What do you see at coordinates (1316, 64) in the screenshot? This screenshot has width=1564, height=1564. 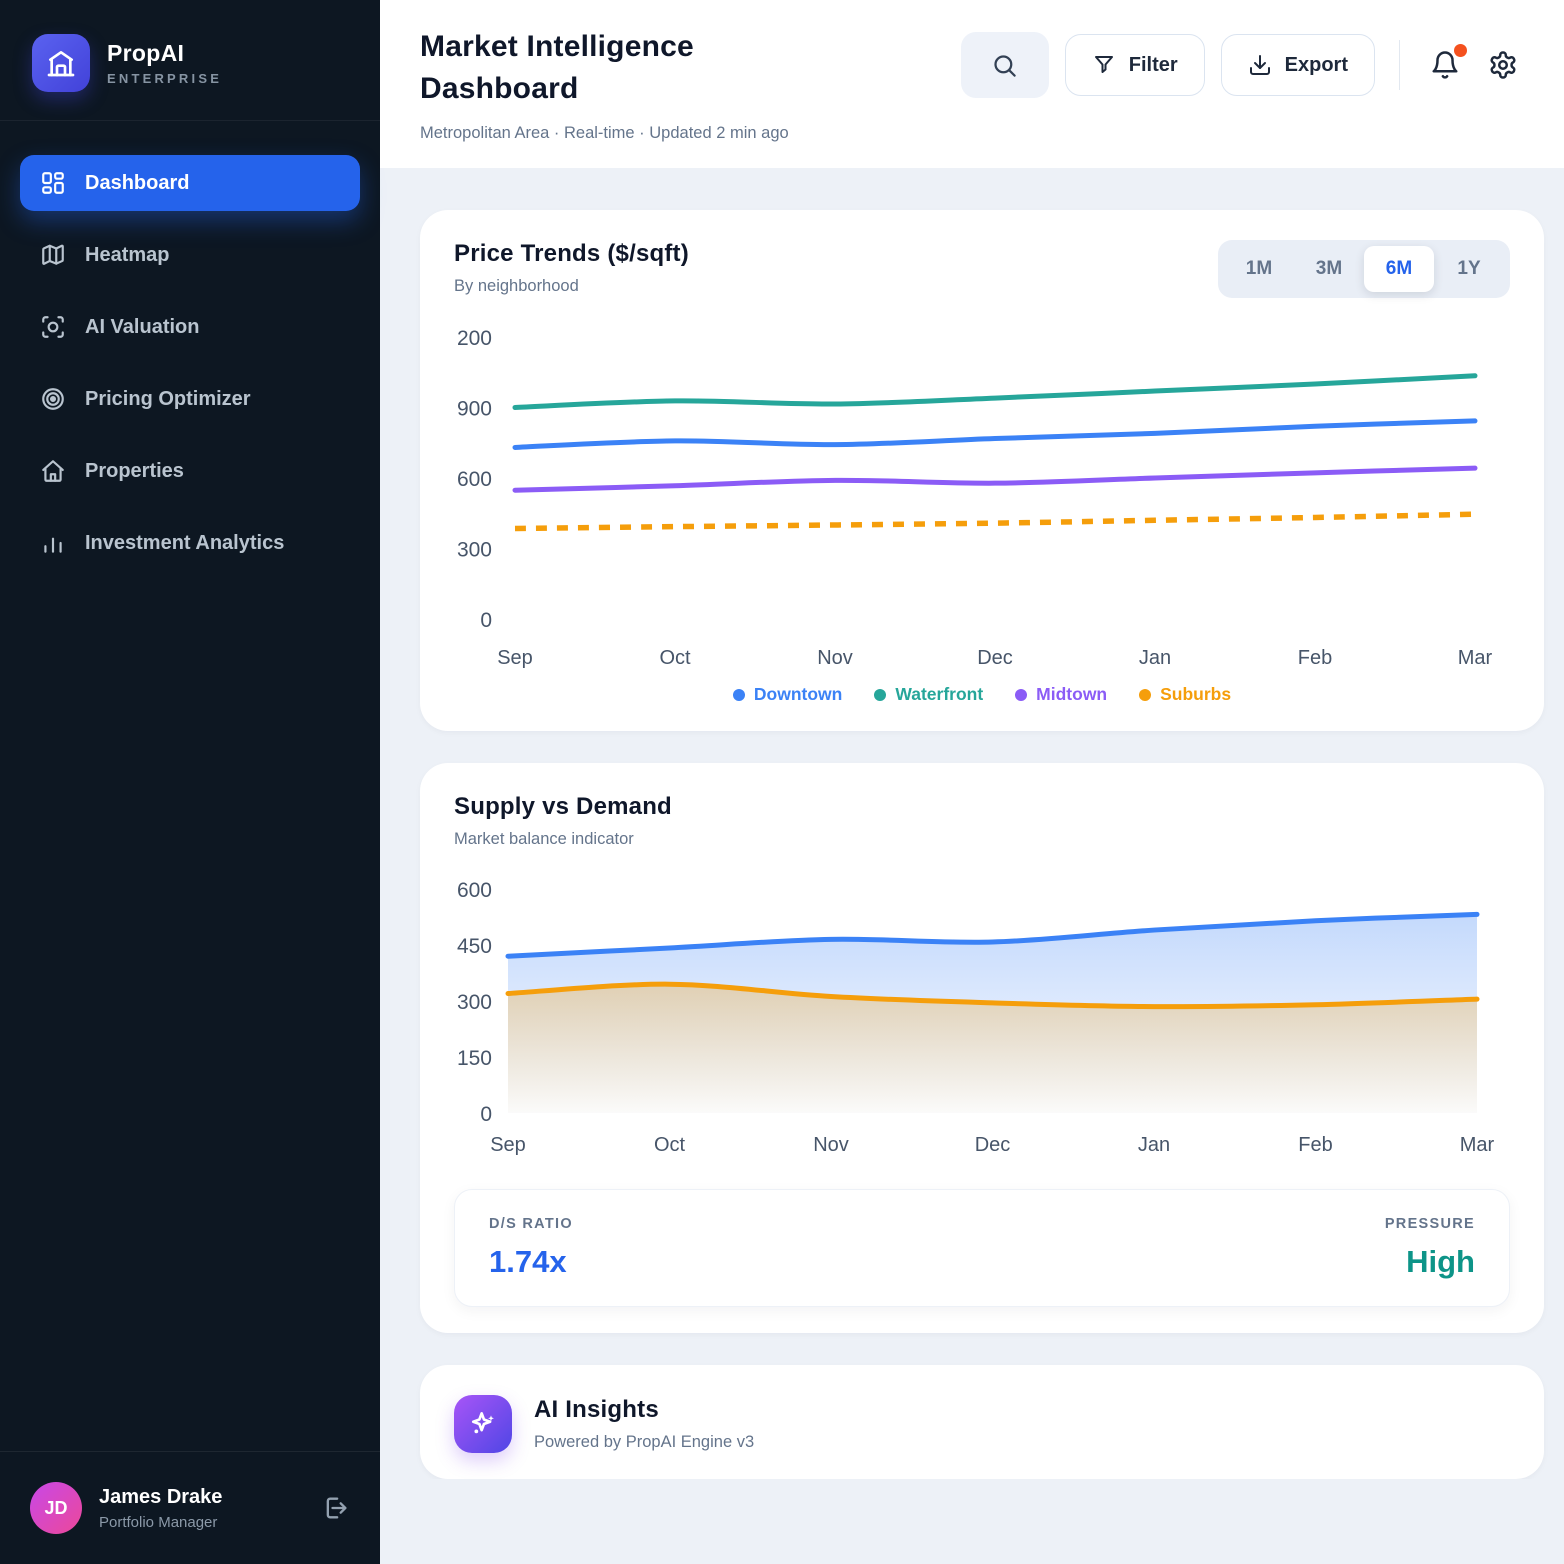 I see `export-label: Export` at bounding box center [1316, 64].